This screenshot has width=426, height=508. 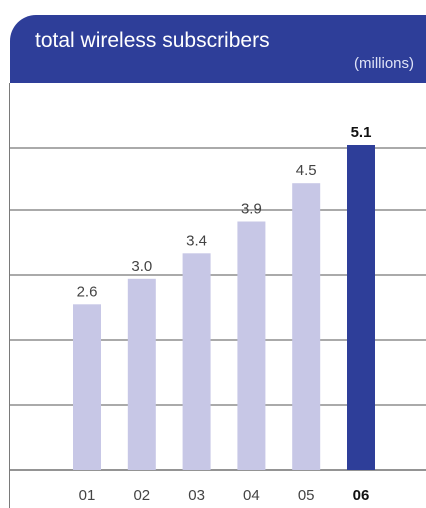 I want to click on x-tick-label-06: 06, so click(x=361, y=495).